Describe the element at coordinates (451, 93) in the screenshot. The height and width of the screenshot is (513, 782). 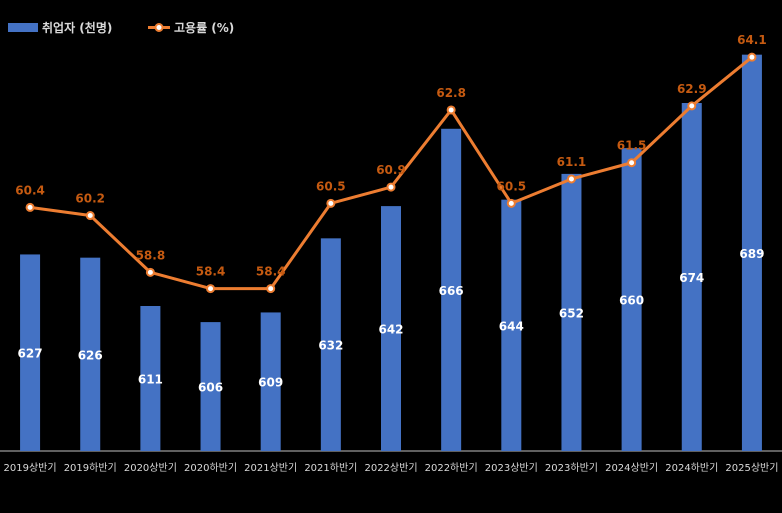
I see `line-label-2022하반기: 62.8` at that location.